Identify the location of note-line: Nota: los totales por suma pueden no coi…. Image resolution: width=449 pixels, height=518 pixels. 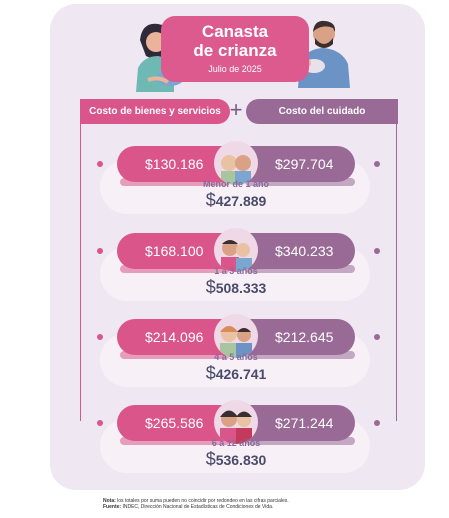
(196, 501).